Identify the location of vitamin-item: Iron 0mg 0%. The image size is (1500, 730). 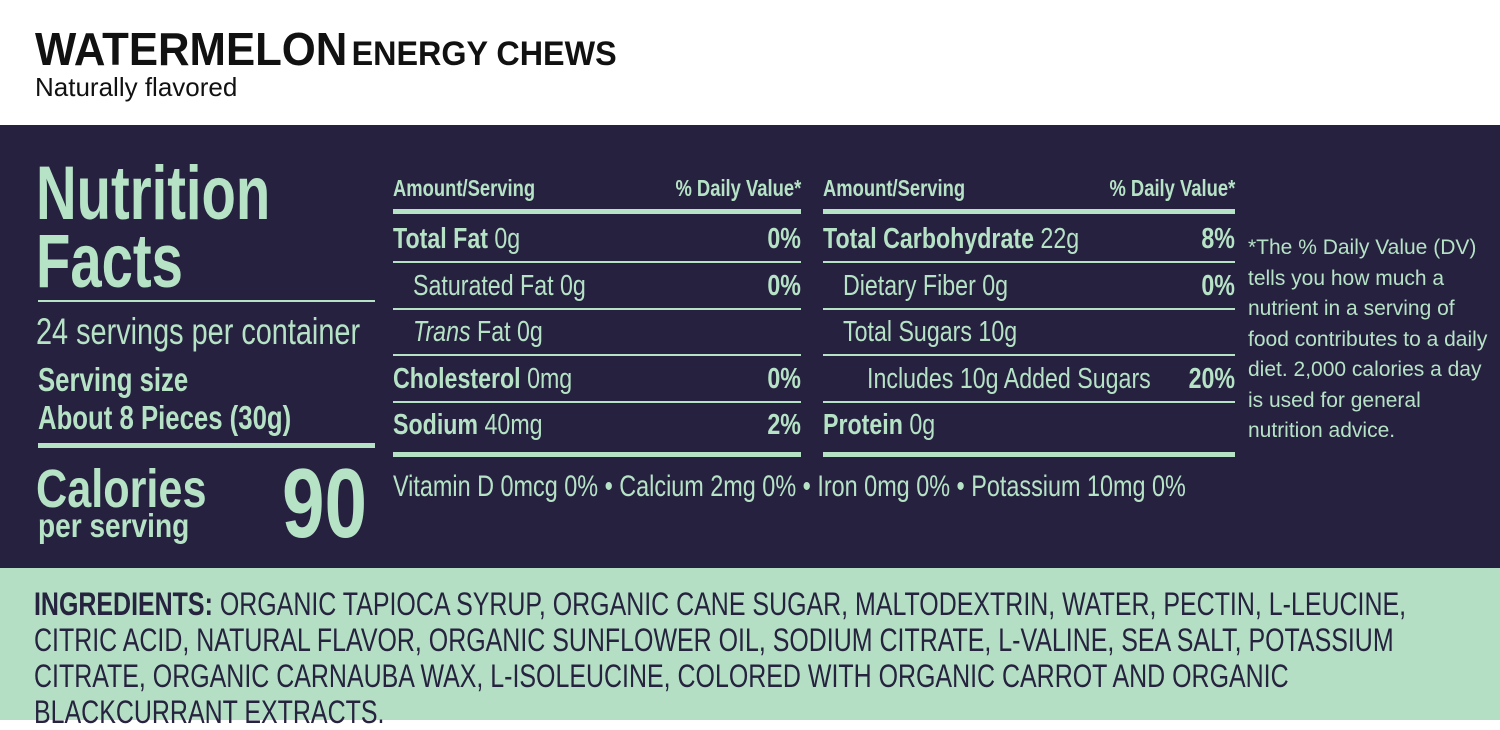
(884, 486).